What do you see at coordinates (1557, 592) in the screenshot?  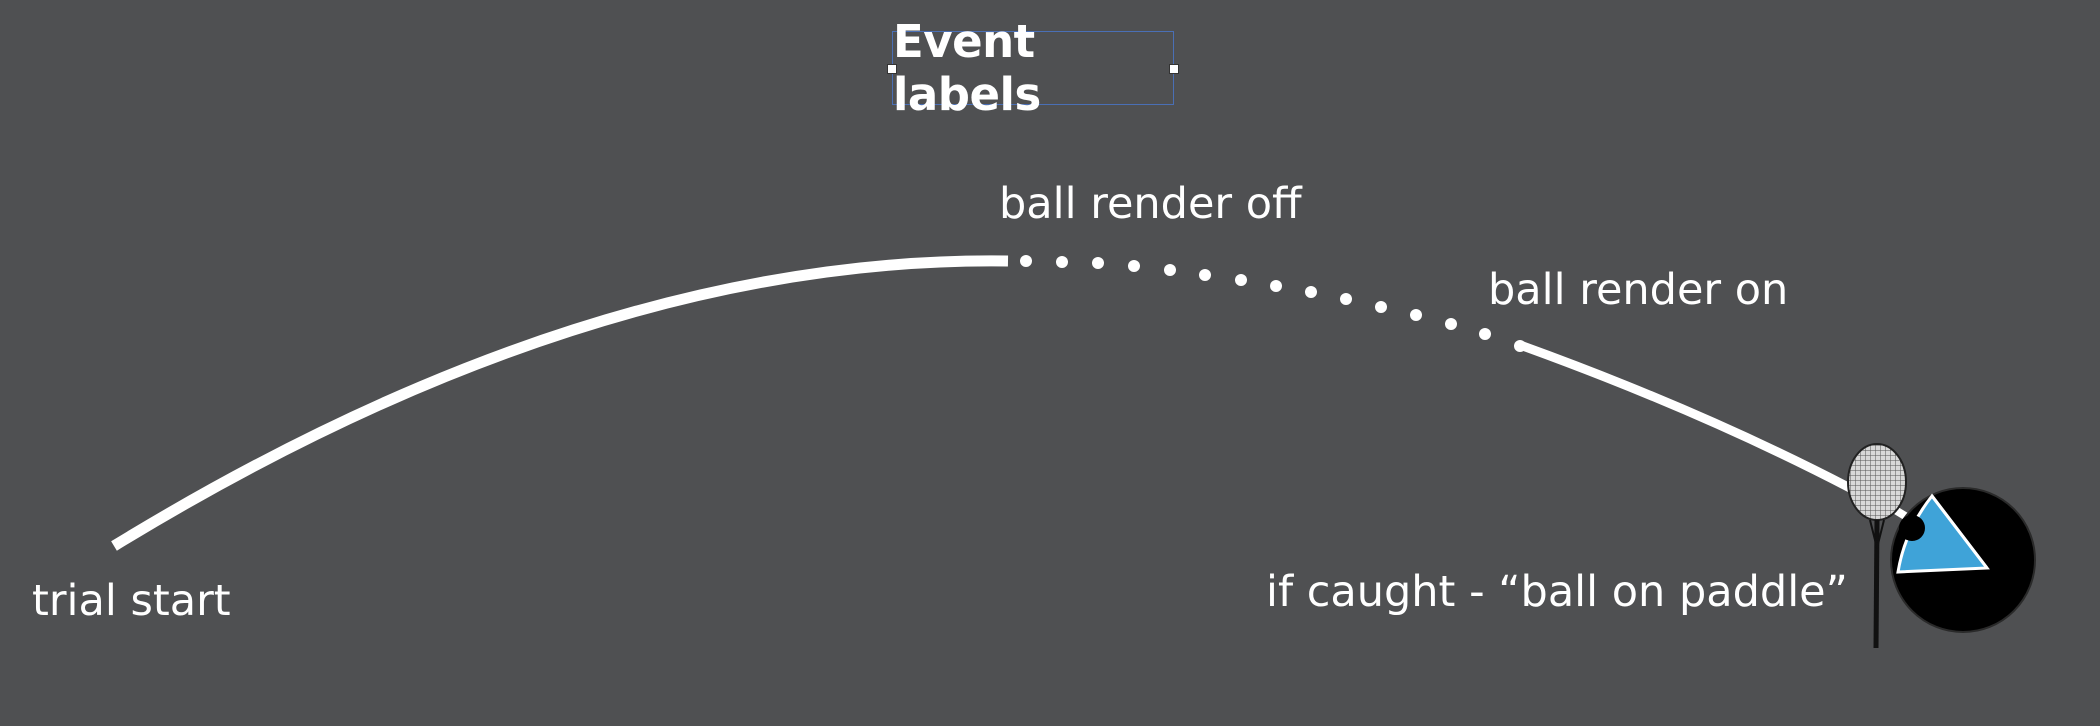 I see `label-ball-on-paddle: if caught - “ball on paddle”` at bounding box center [1557, 592].